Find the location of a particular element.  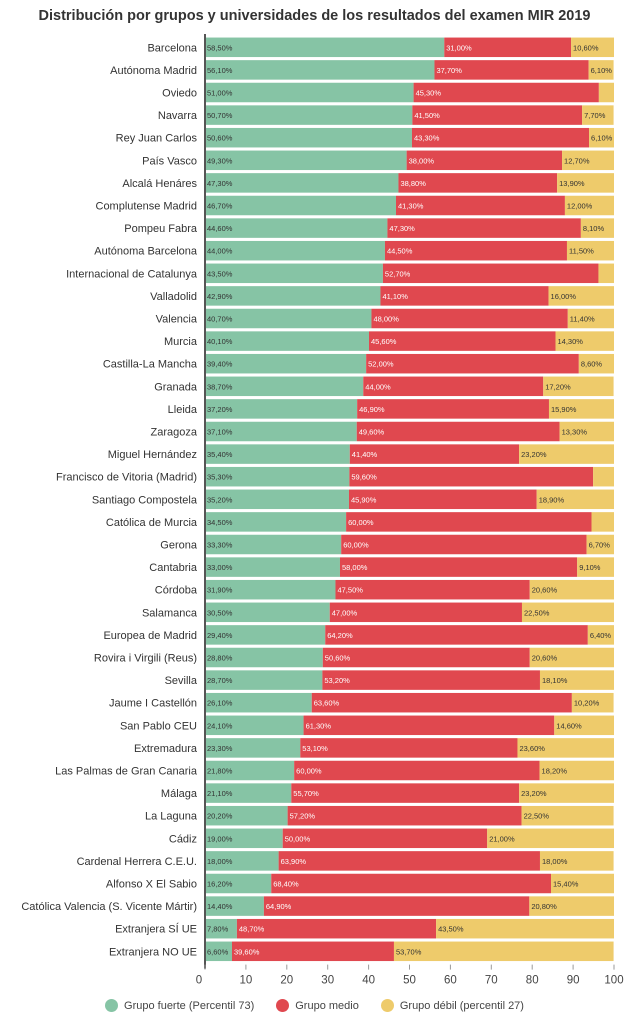

legend-item-strong: Grupo fuerte (Percentil 73) is located at coordinates (179, 1005).